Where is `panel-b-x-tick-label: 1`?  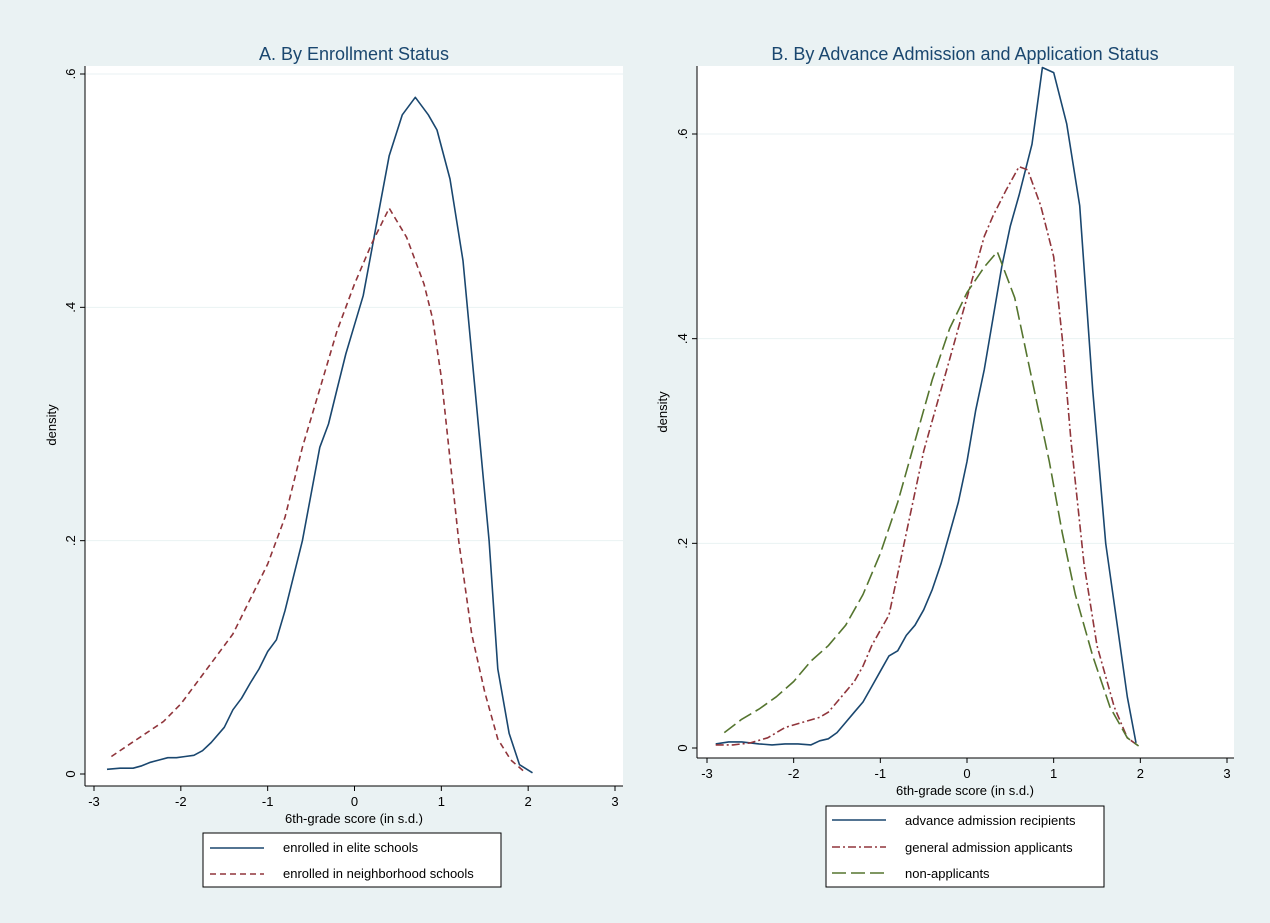 panel-b-x-tick-label: 1 is located at coordinates (1053, 773).